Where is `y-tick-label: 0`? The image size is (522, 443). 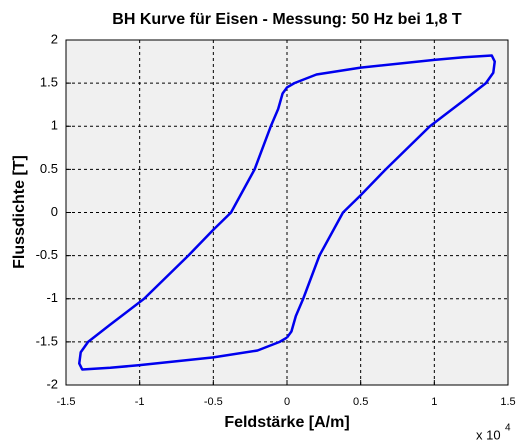 y-tick-label: 0 is located at coordinates (54, 211).